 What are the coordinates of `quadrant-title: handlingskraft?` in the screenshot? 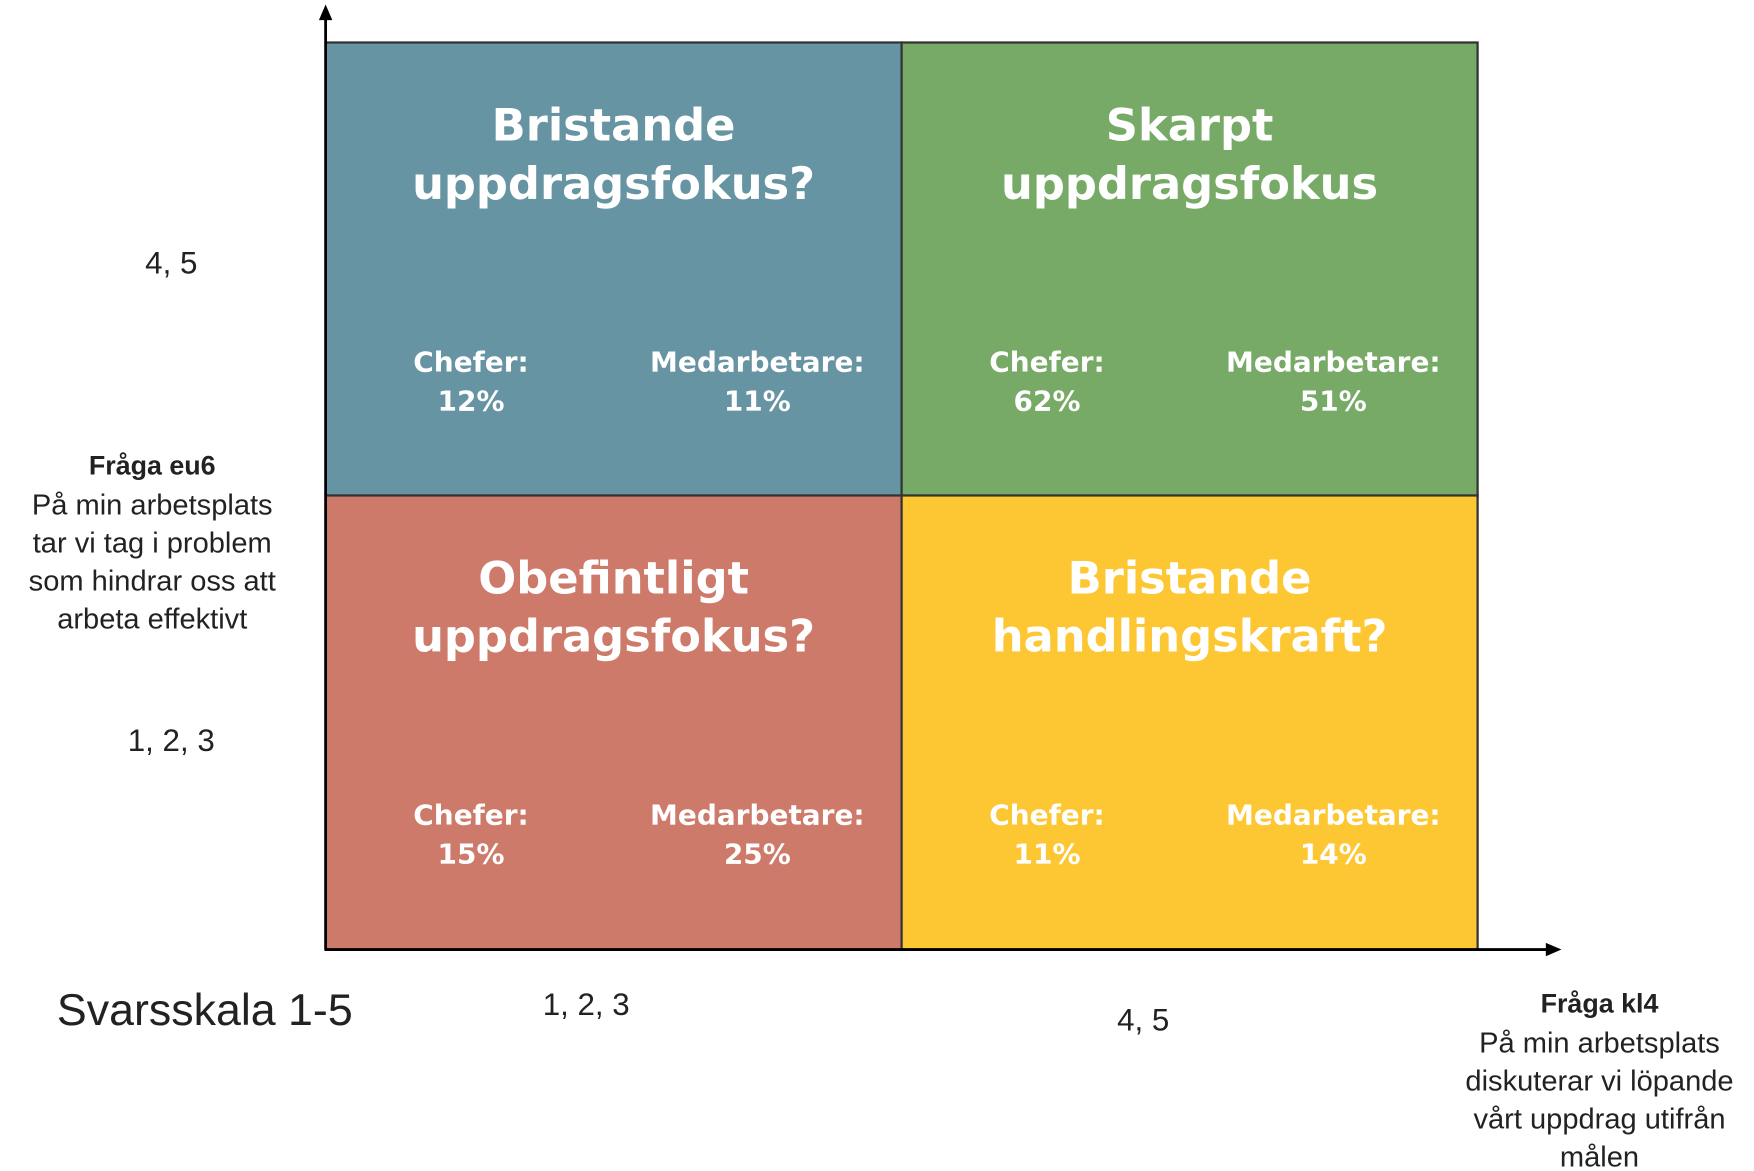 It's located at (1190, 636).